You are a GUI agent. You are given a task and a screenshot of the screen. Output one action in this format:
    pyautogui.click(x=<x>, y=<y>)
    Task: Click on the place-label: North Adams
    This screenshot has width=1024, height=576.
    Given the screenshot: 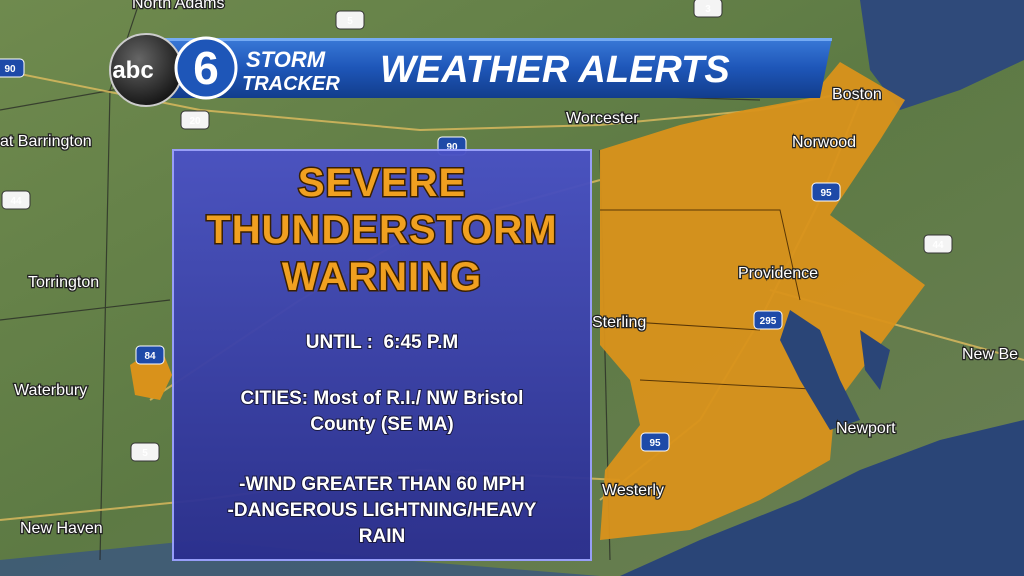 What is the action you would take?
    pyautogui.click(x=178, y=6)
    